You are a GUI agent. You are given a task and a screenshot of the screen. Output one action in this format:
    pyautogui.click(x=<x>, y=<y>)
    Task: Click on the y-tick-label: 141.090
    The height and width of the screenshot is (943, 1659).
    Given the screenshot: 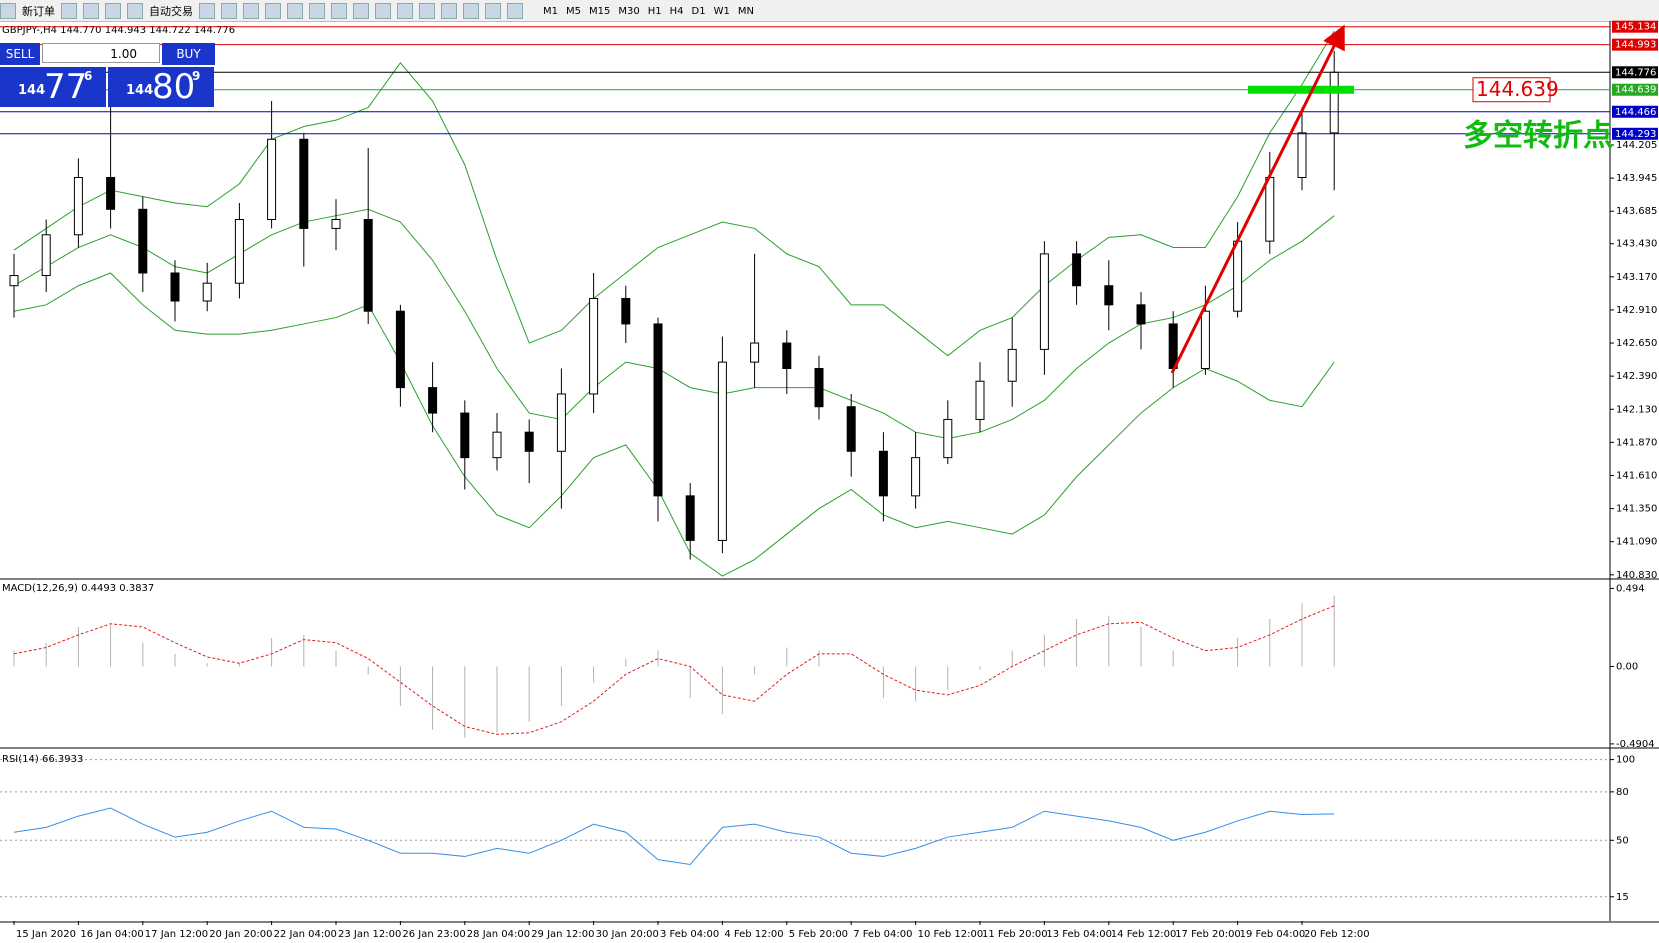 What is the action you would take?
    pyautogui.click(x=1636, y=542)
    